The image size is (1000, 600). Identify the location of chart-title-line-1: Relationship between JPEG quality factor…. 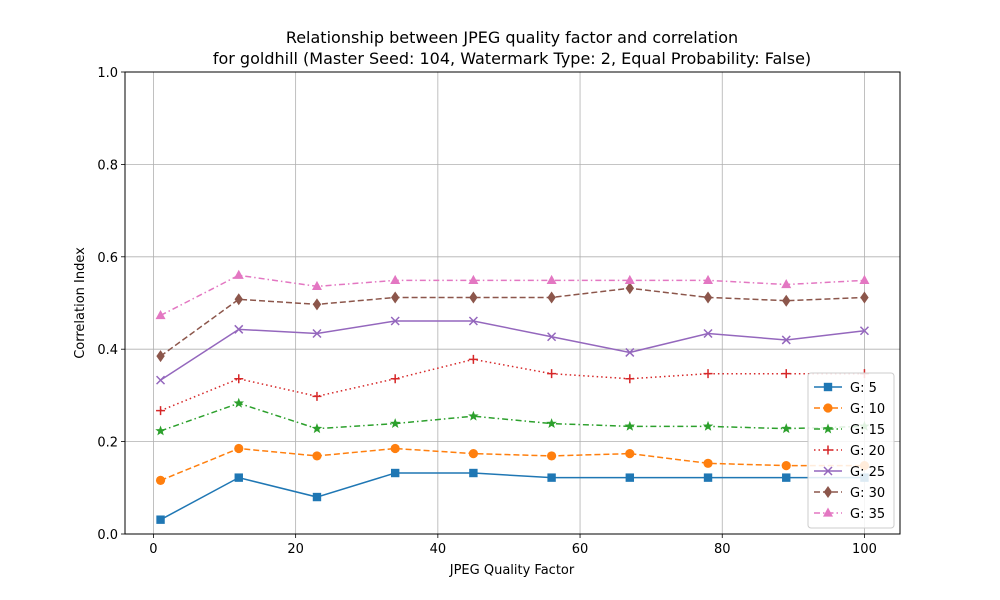
(512, 37).